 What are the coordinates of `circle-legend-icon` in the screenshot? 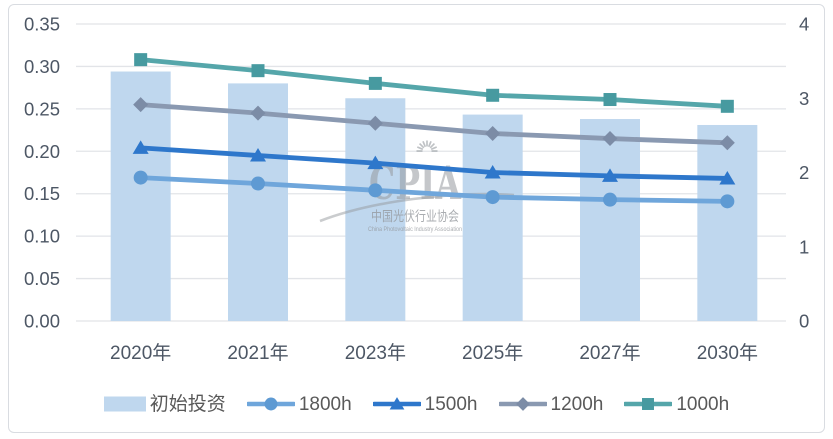 It's located at (270, 404).